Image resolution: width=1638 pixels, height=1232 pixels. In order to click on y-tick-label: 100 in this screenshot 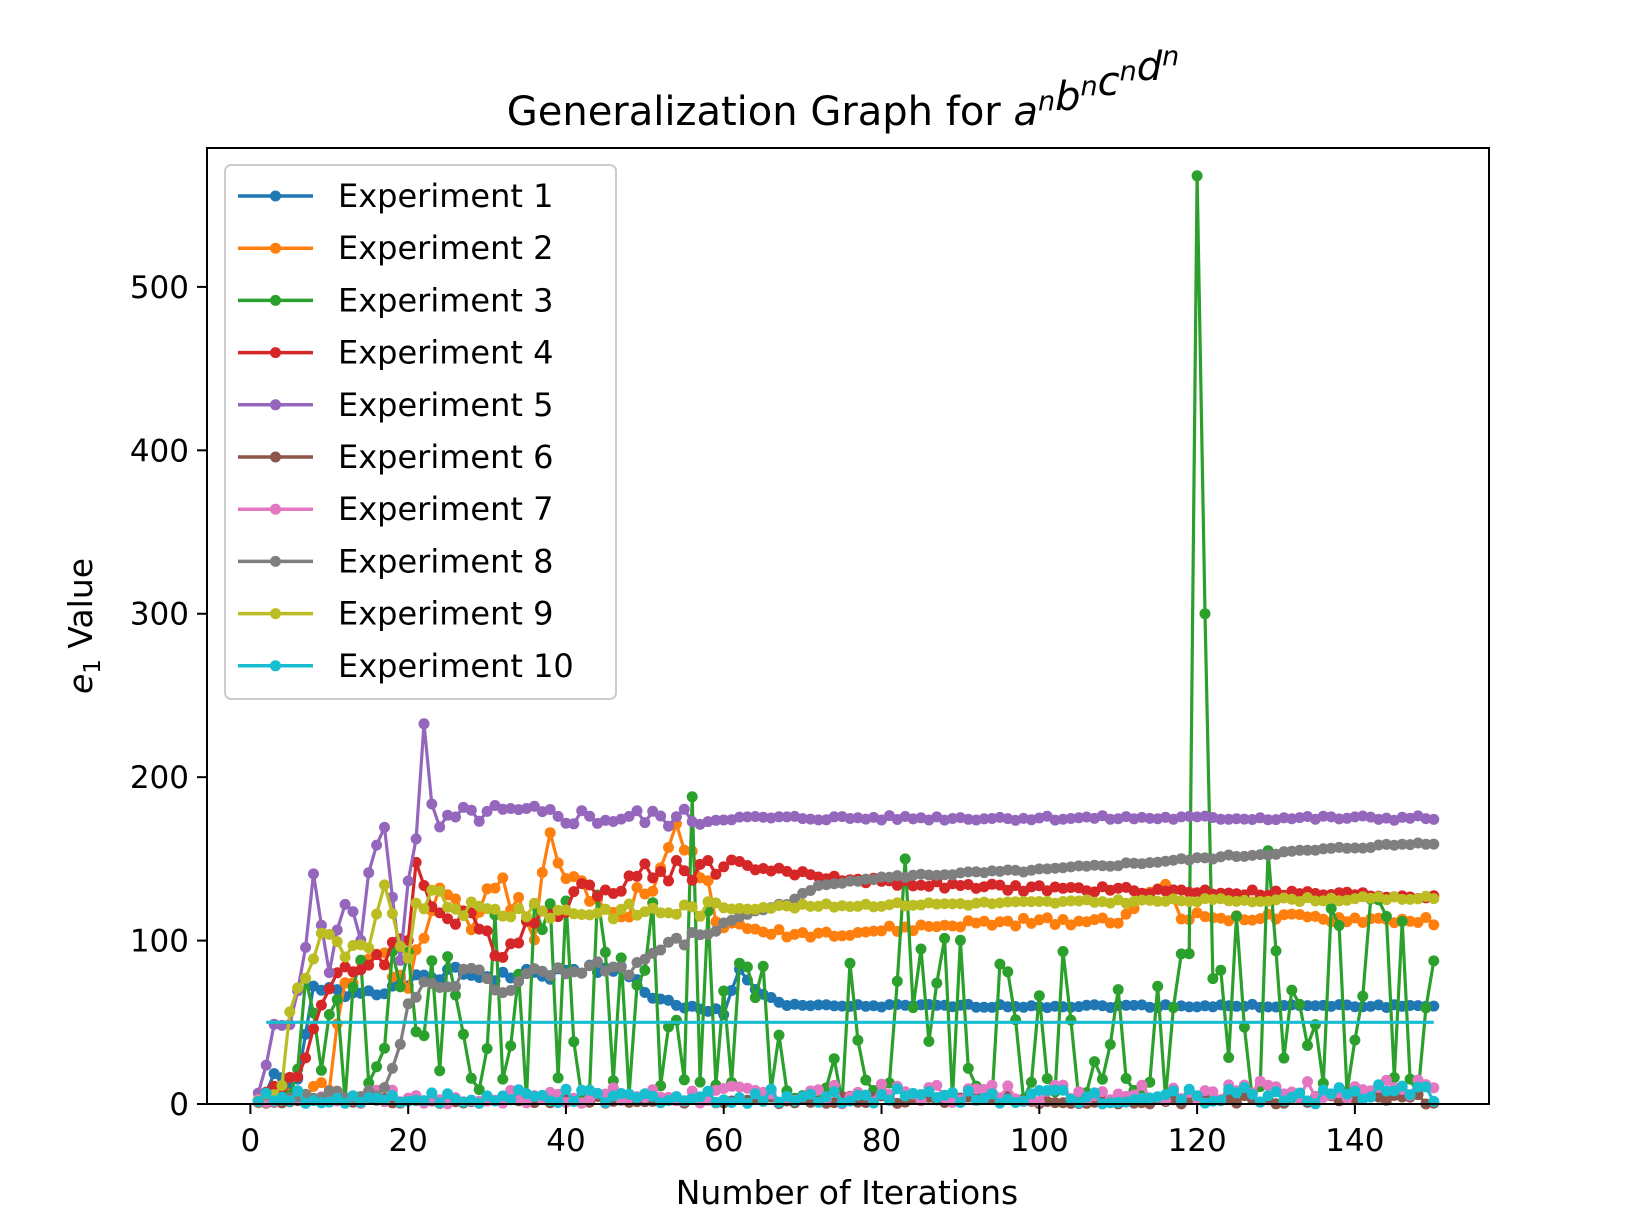, I will do `click(159, 942)`.